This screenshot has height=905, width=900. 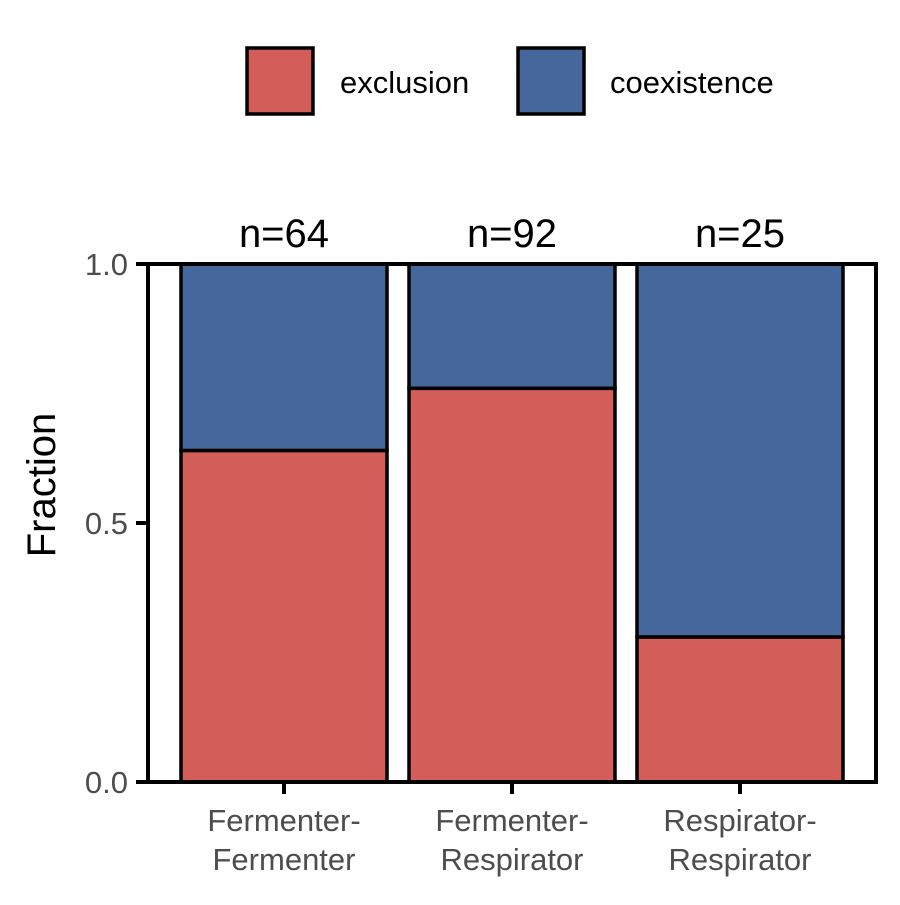 What do you see at coordinates (739, 820) in the screenshot?
I see `x-tick-label: Respirator-` at bounding box center [739, 820].